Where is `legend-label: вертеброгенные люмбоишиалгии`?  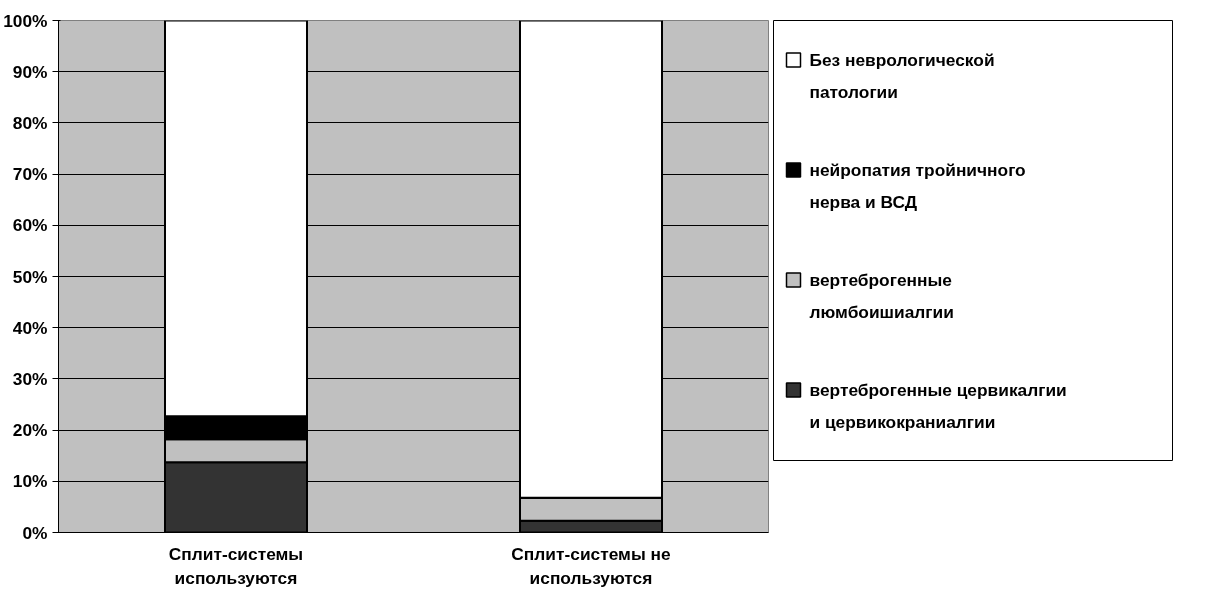
legend-label: вертеброгенные люмбоишиалгии is located at coordinates (881, 295).